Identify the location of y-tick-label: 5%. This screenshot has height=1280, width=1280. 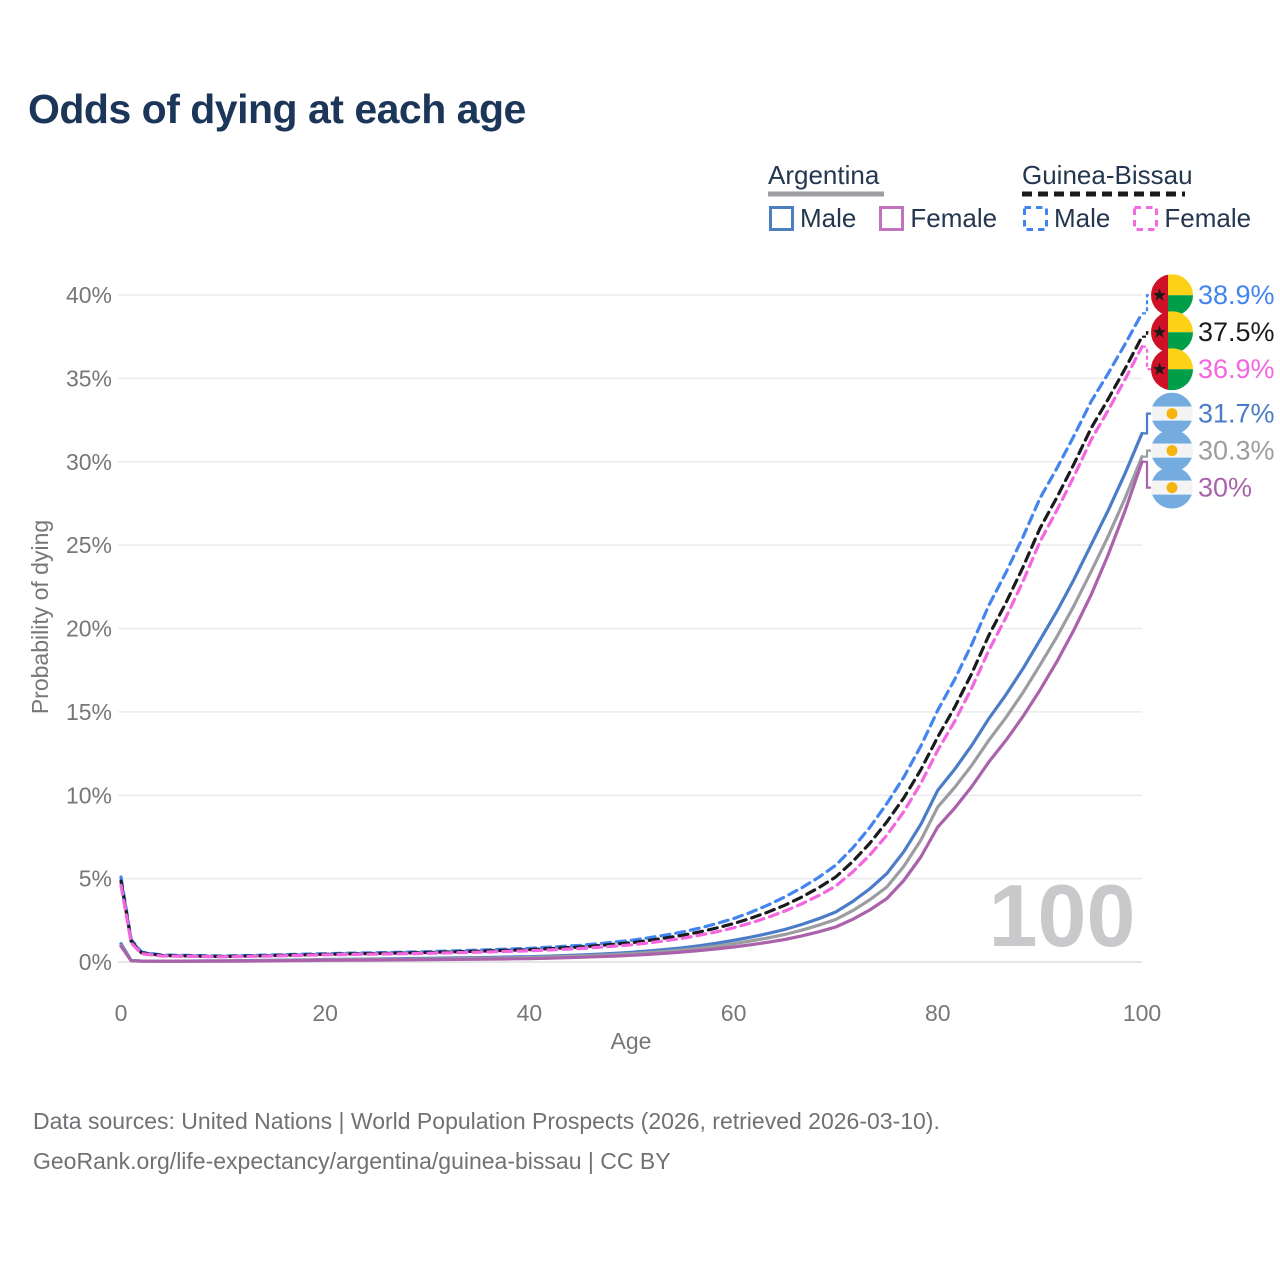
(95, 879).